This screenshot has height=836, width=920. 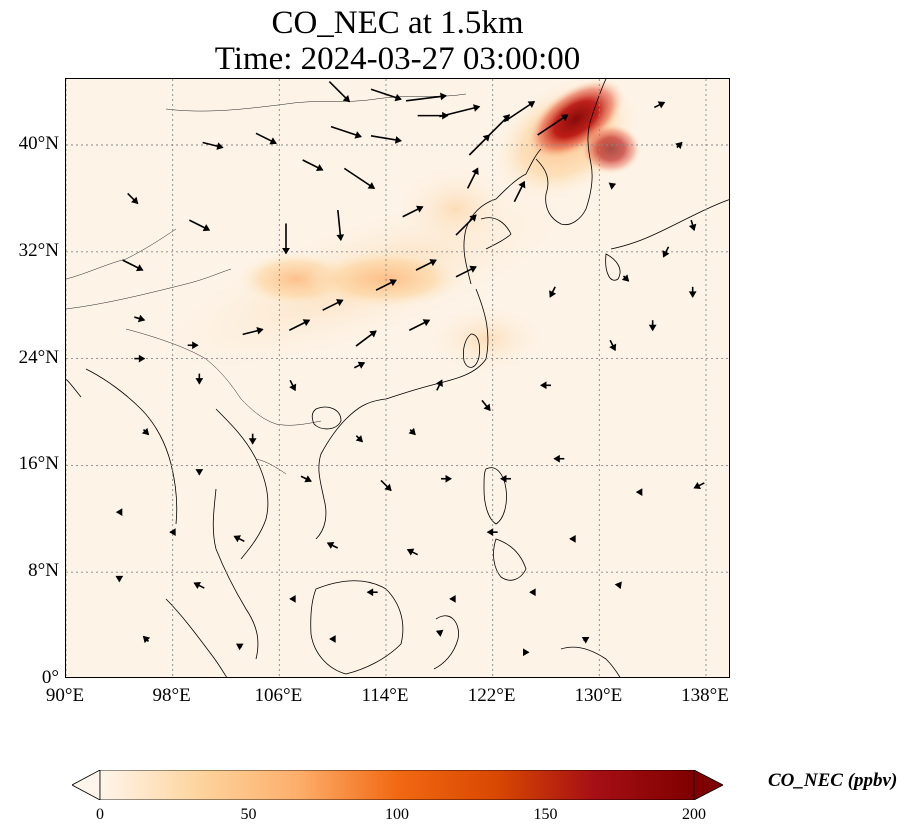 What do you see at coordinates (397, 814) in the screenshot?
I see `colorbar-tick-label: 100` at bounding box center [397, 814].